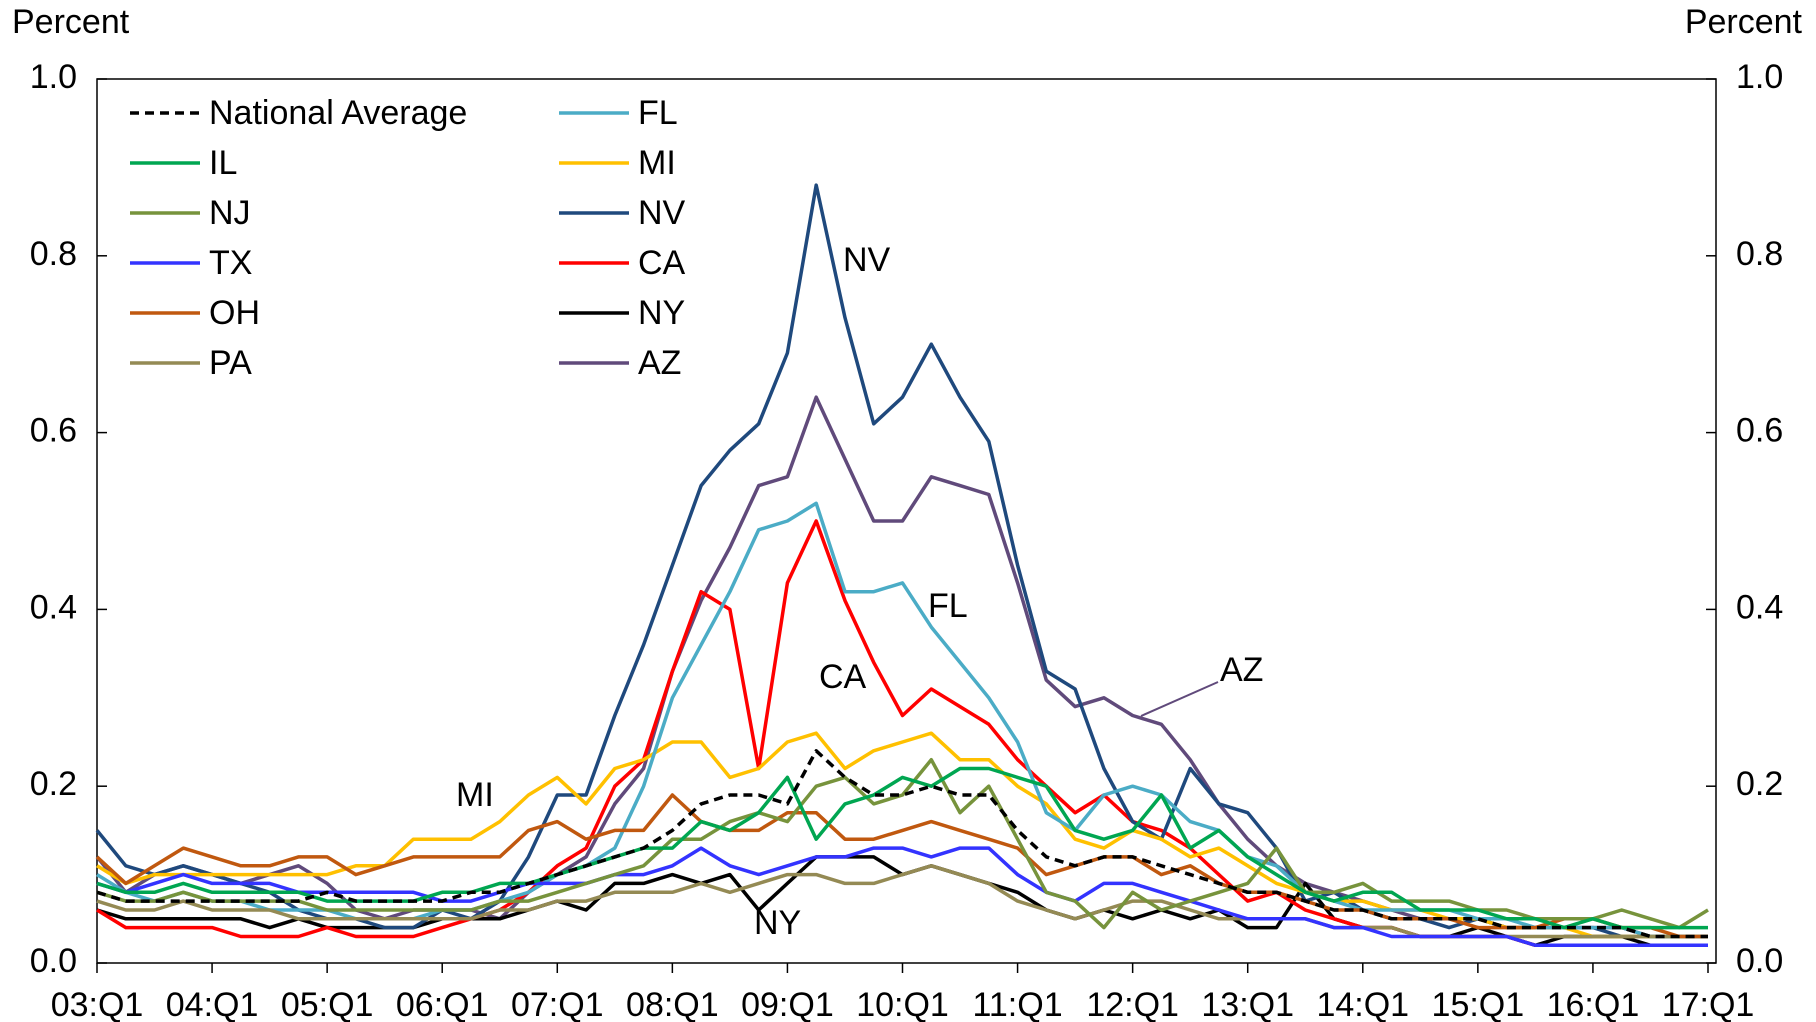 The image size is (1816, 1022). I want to click on series-annotation: NY, so click(777, 923).